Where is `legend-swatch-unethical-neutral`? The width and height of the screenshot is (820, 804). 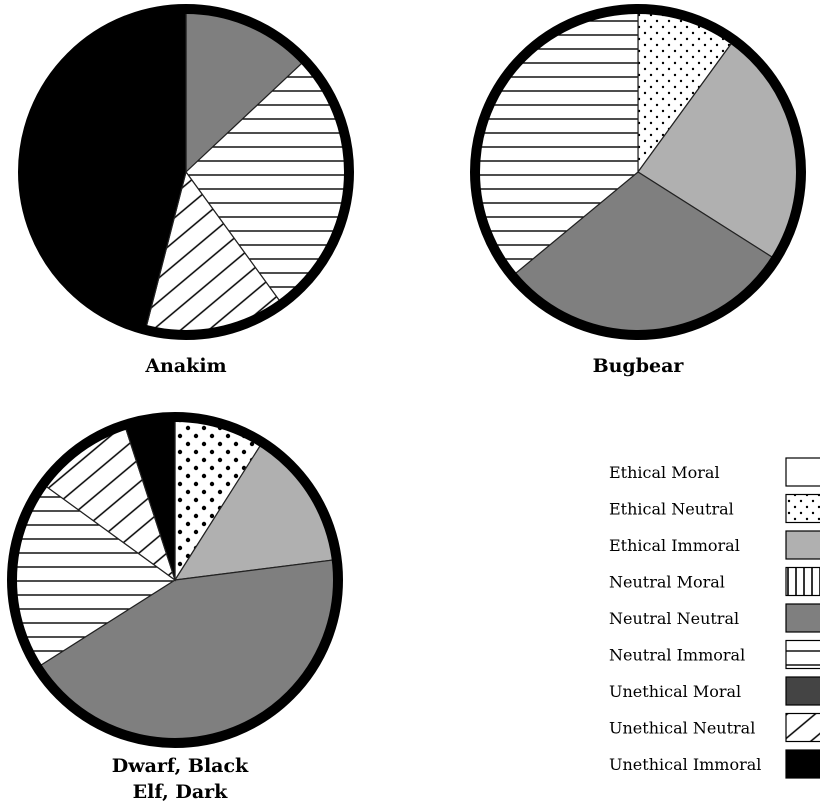 legend-swatch-unethical-neutral is located at coordinates (802, 727).